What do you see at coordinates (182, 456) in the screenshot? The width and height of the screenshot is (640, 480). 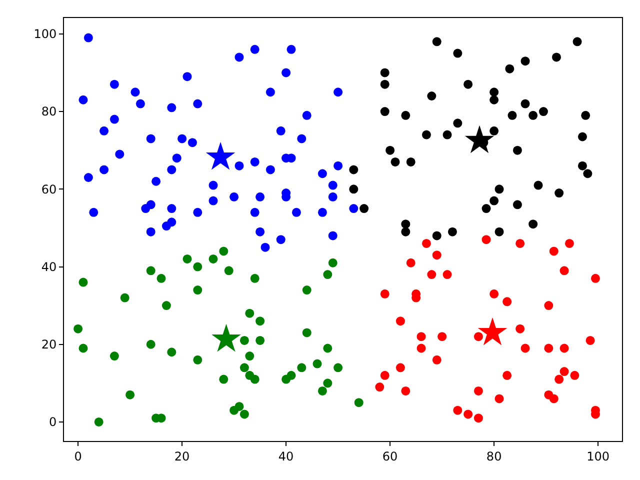 I see `x-tick-label: 20` at bounding box center [182, 456].